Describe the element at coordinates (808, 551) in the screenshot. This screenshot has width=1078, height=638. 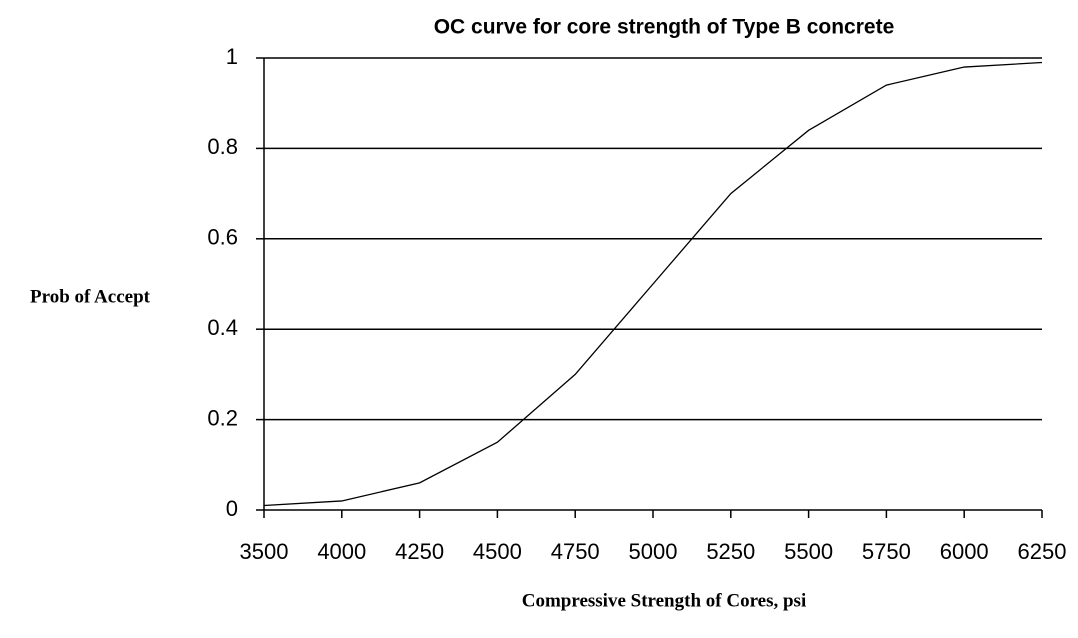
I see `x-tick-label: 5500` at that location.